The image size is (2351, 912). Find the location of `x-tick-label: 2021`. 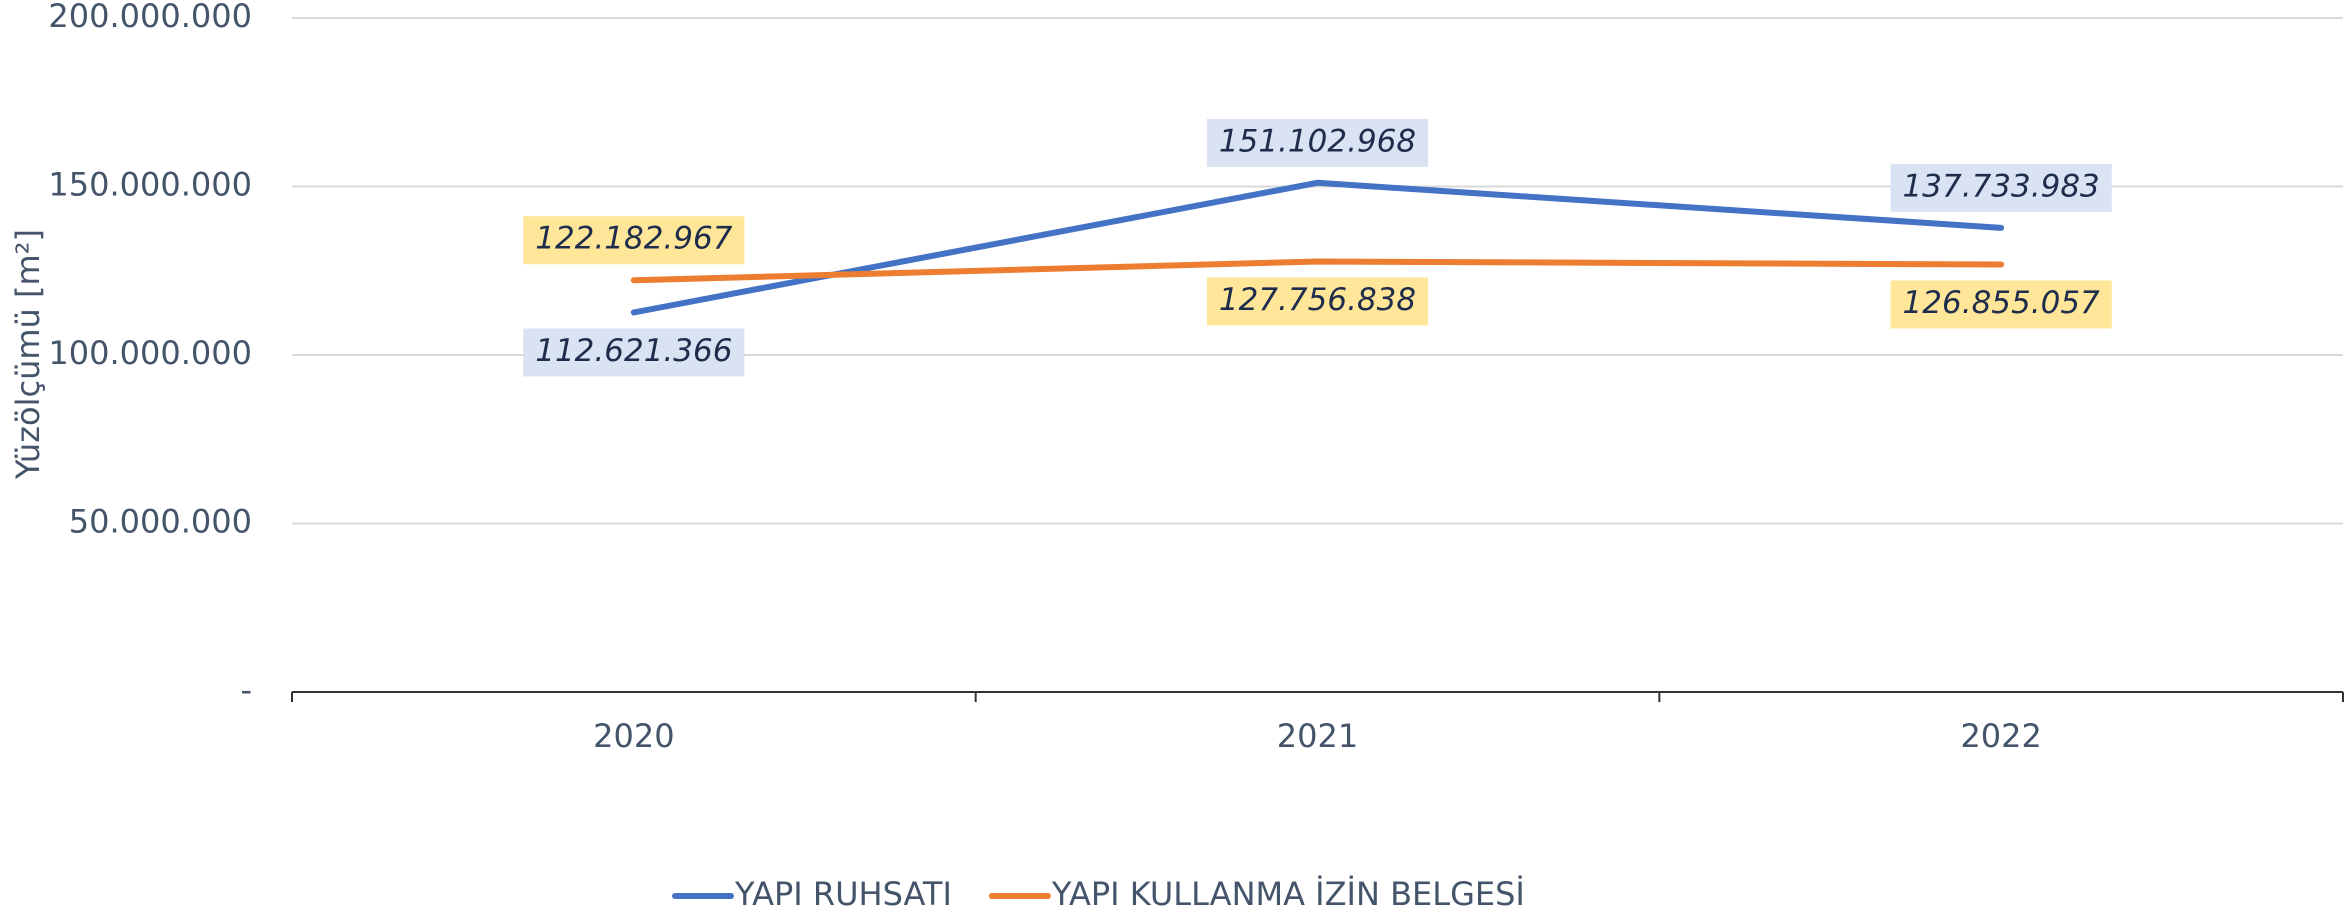

x-tick-label: 2021 is located at coordinates (1317, 736).